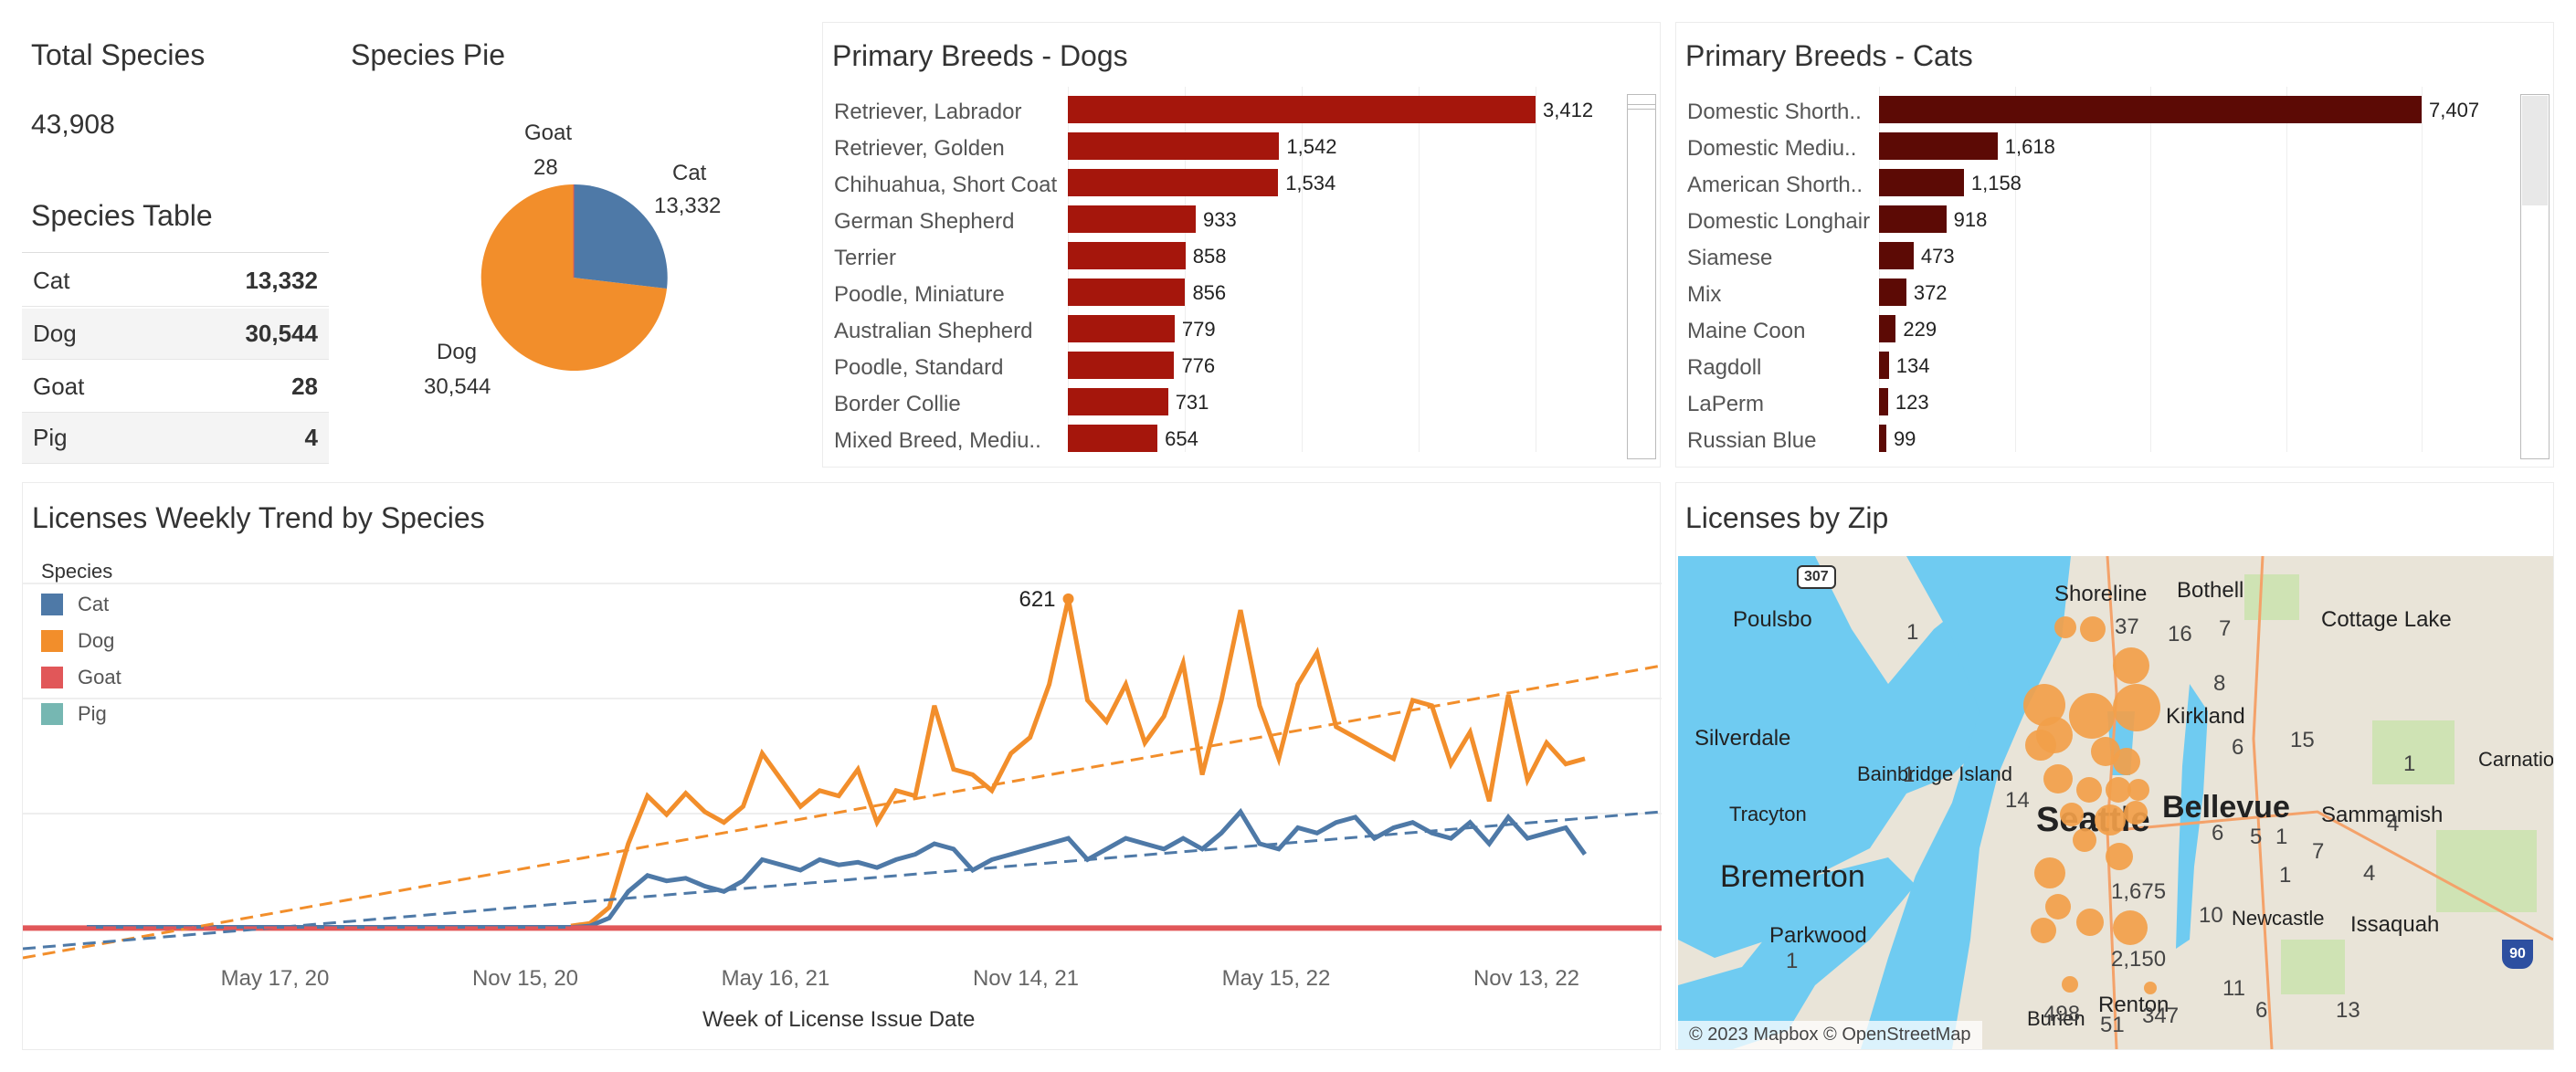 The height and width of the screenshot is (1072, 2576). I want to click on map-city-cottage-lake: Cottage Lake, so click(2386, 619).